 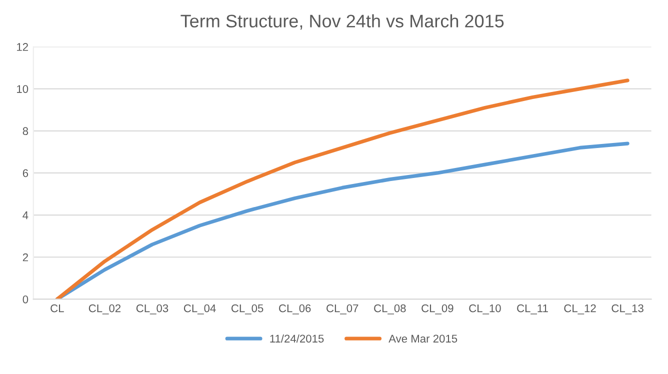 I want to click on y-tick-label: 8, so click(x=25, y=131).